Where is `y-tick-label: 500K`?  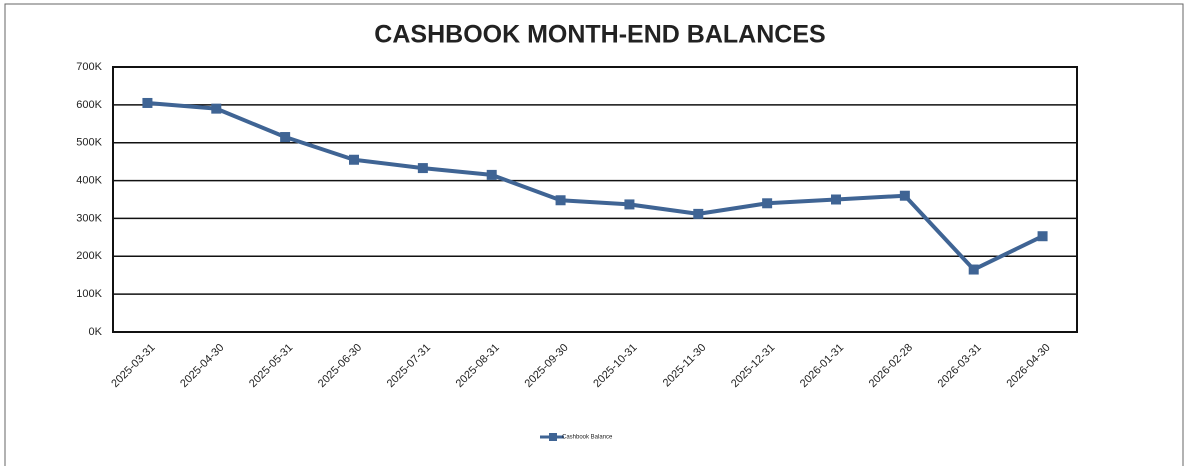
y-tick-label: 500K is located at coordinates (89, 143).